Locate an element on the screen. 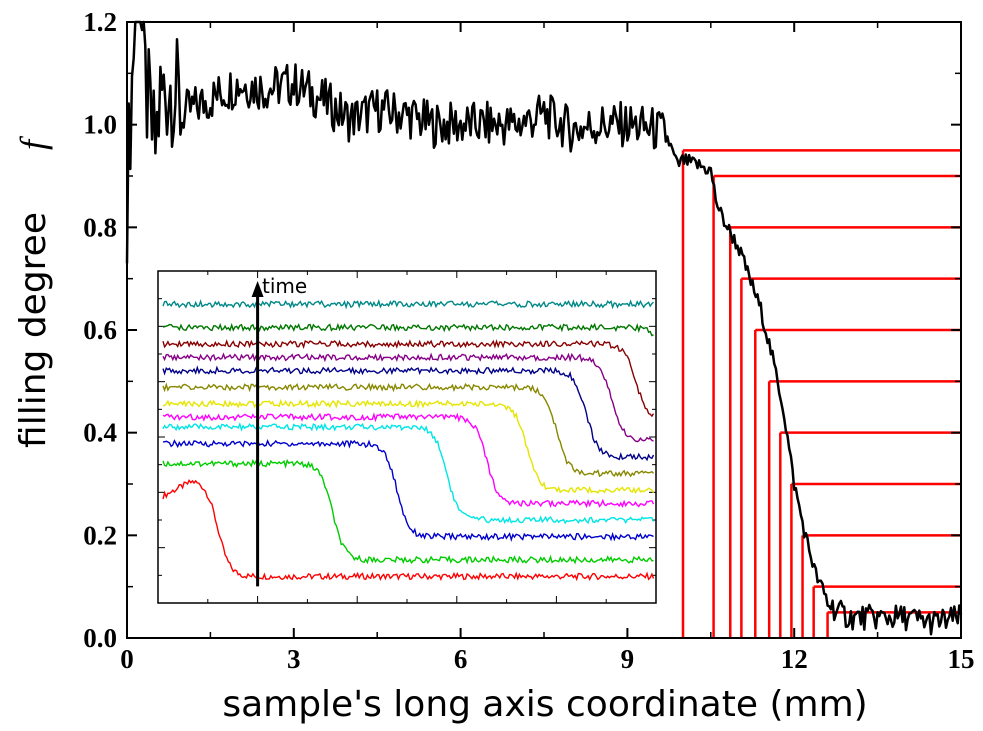  x-tick-label: 12 is located at coordinates (794, 659).